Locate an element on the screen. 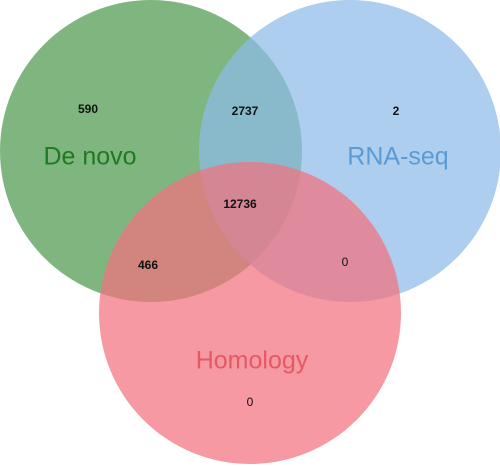 The height and width of the screenshot is (466, 500). region-value: 2737 is located at coordinates (245, 111).